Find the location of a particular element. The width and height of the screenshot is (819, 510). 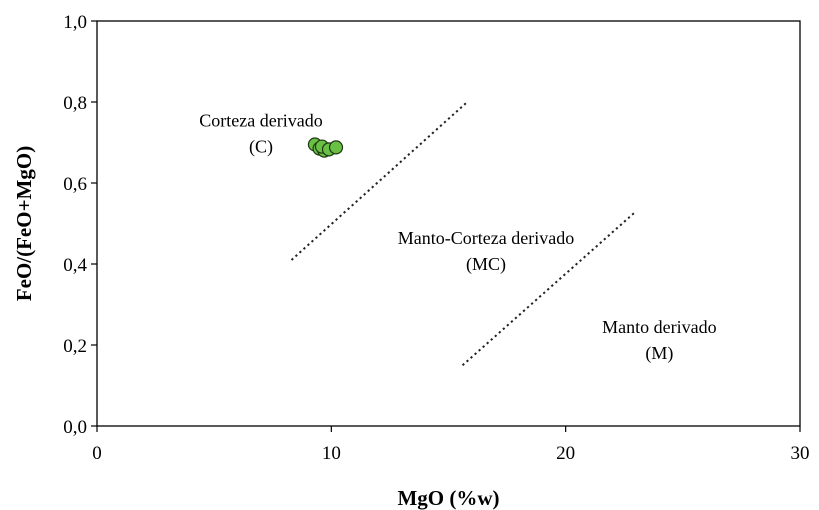

x-tick-label: 30 is located at coordinates (800, 453).